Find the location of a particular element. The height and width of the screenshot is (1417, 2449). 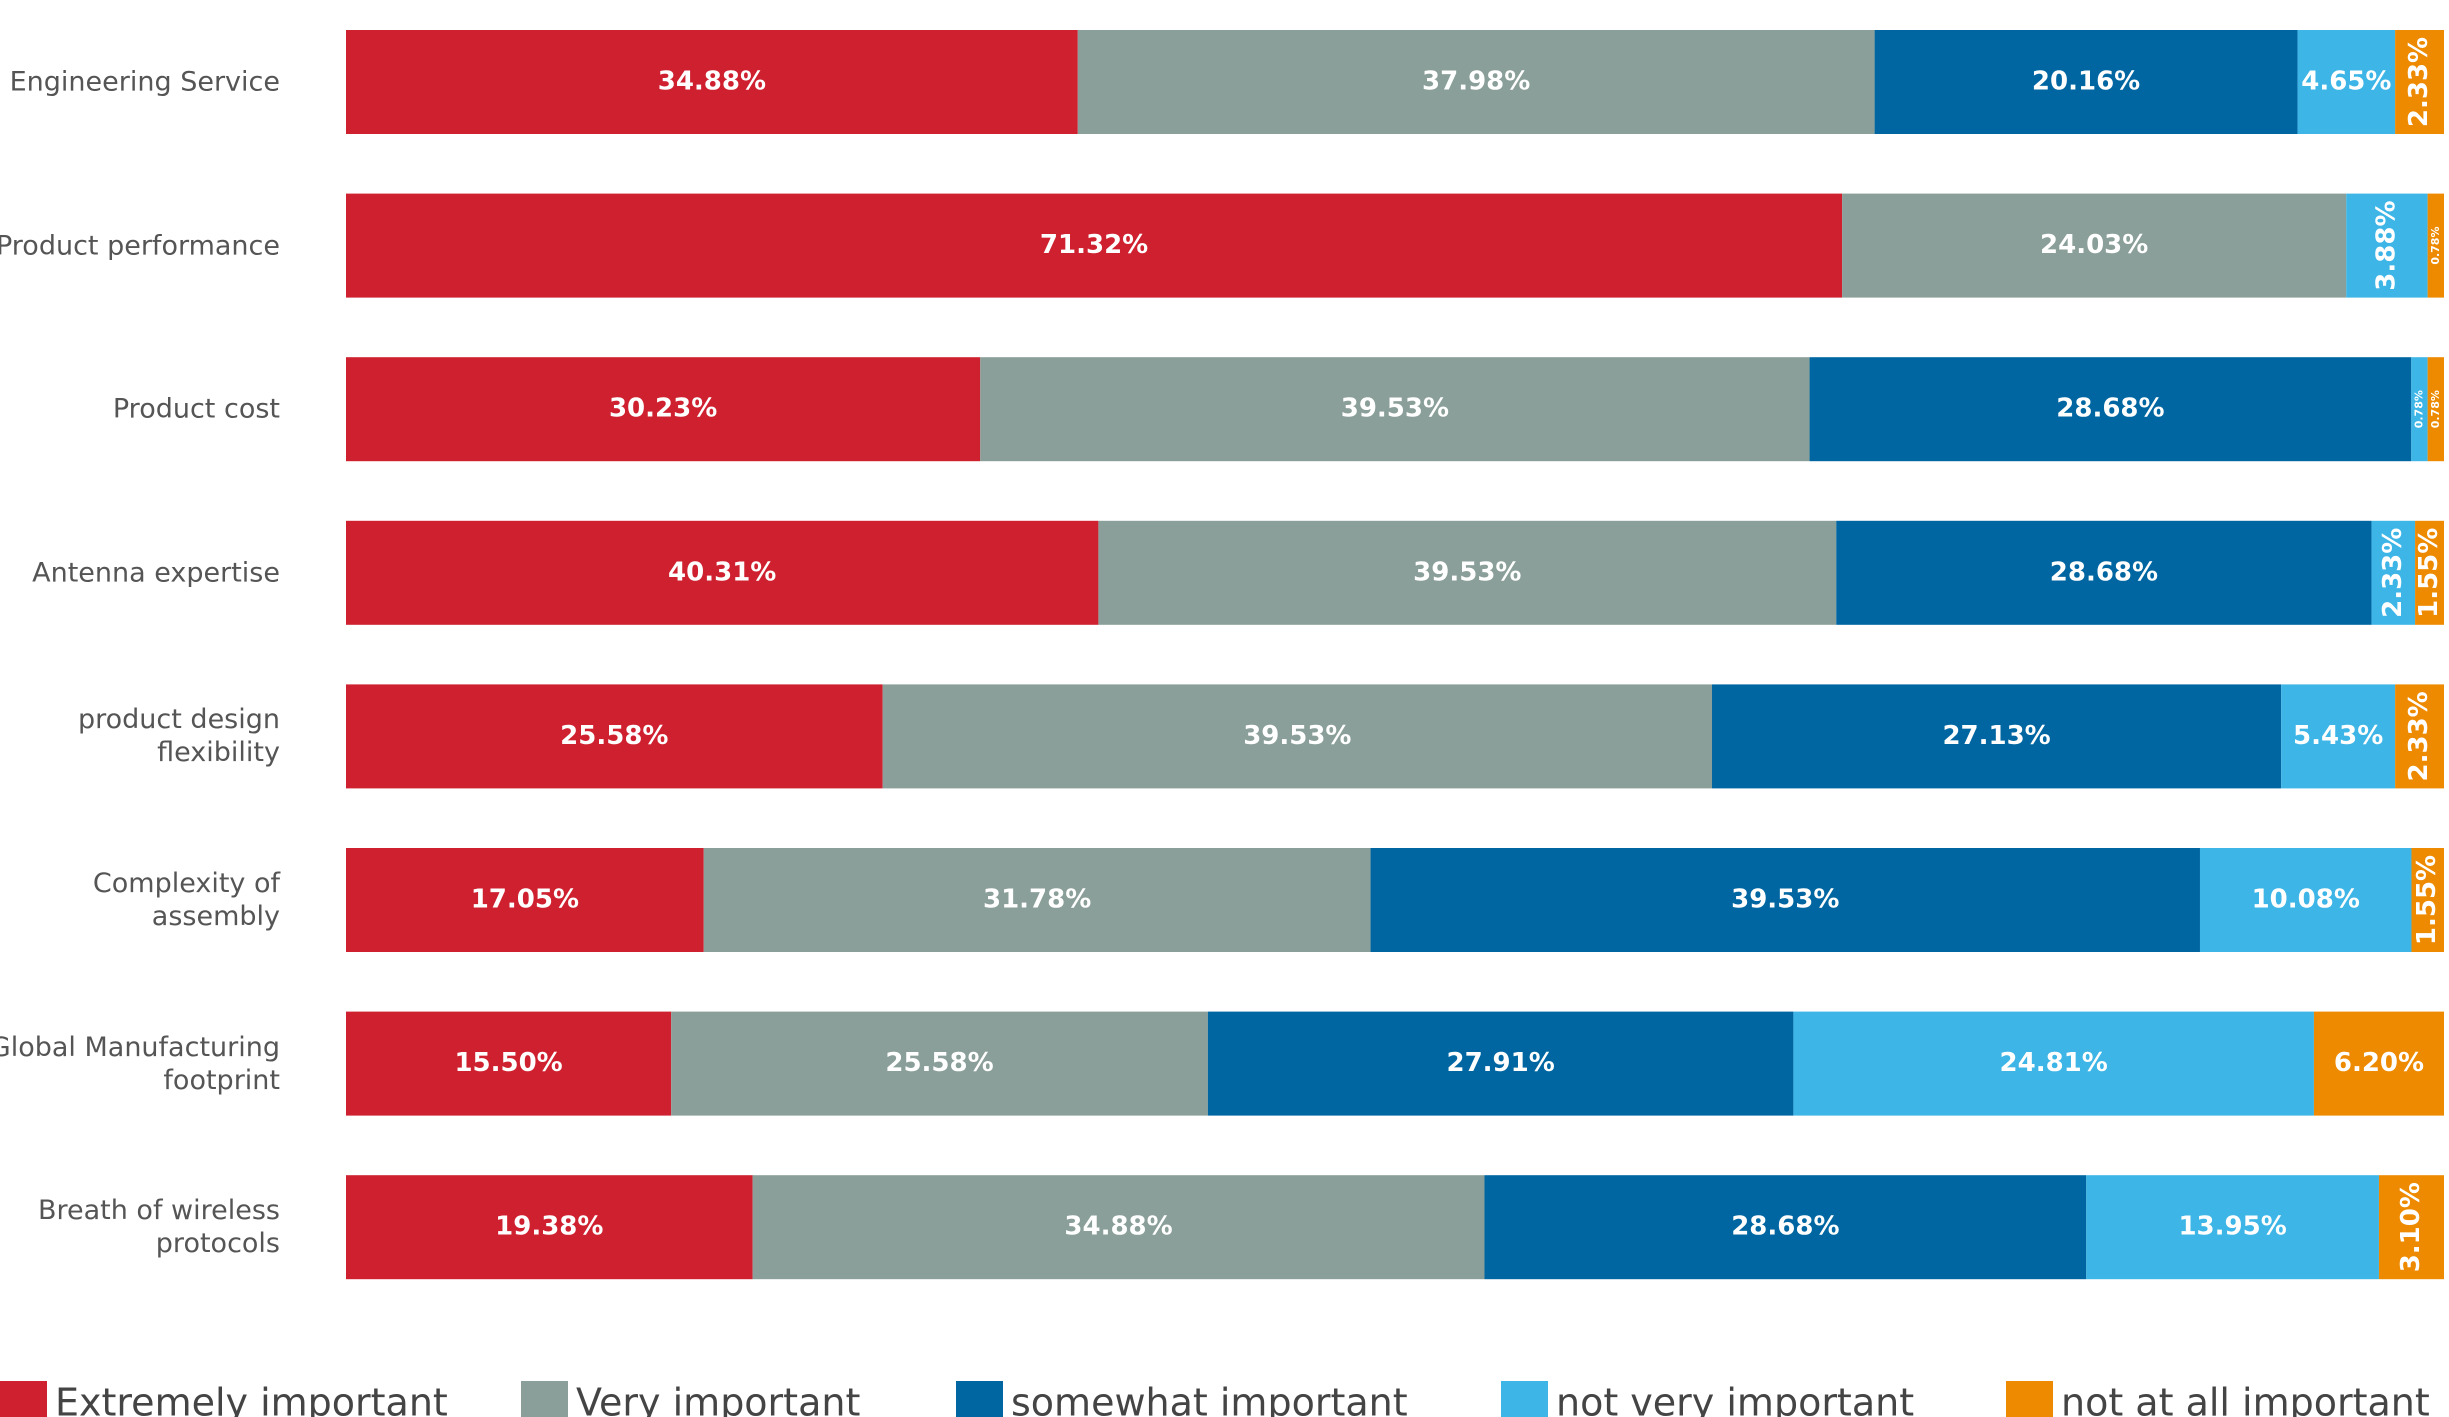

value-label: 30.23% is located at coordinates (663, 409).